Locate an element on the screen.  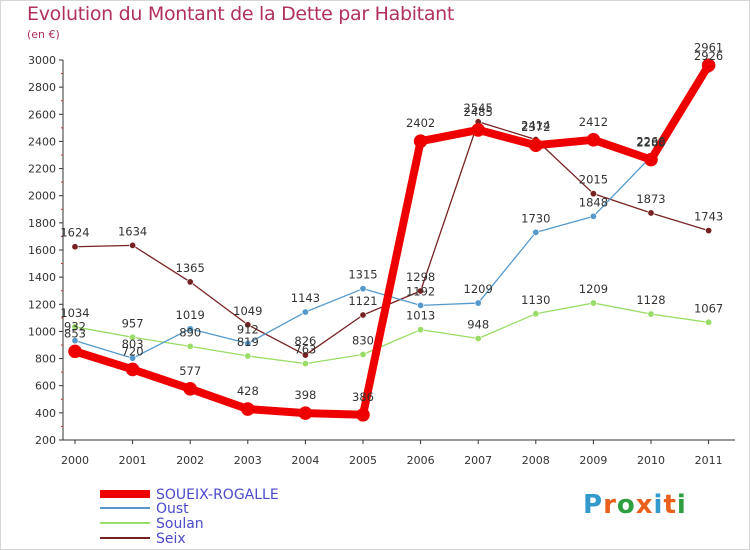
data-label: 890 is located at coordinates (190, 332).